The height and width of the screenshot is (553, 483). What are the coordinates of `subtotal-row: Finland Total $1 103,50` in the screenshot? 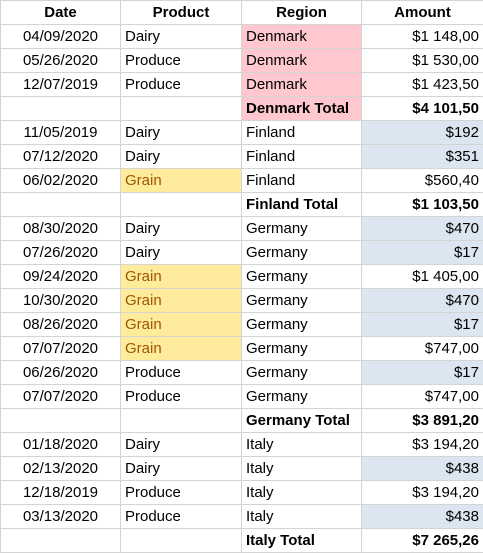 It's located at (241, 204).